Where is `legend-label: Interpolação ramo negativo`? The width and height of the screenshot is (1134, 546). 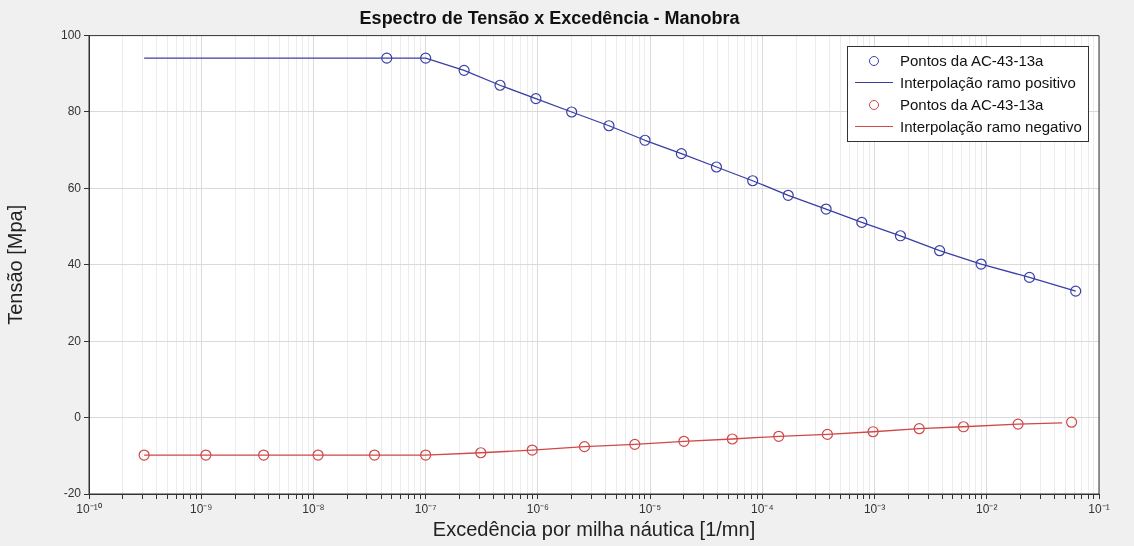 legend-label: Interpolação ramo negativo is located at coordinates (991, 127).